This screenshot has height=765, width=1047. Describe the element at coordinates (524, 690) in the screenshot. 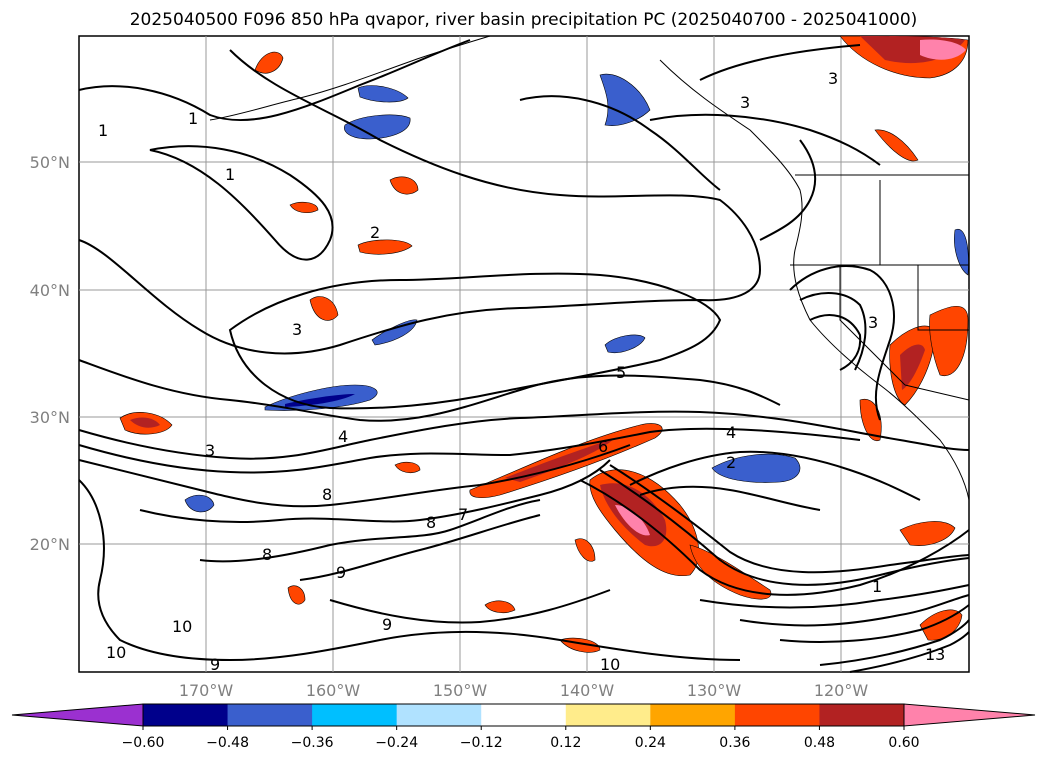

I see `longitude-labels: 170°W 160°W 150°W 140°W 130°W 120°W` at that location.